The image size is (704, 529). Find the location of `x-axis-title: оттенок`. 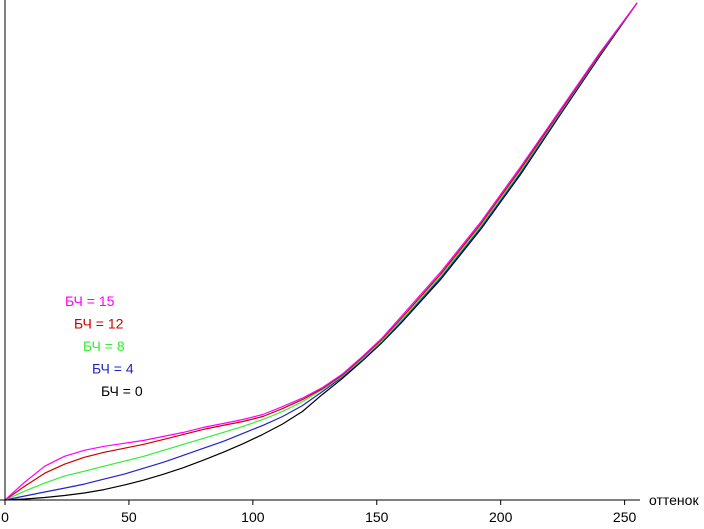

x-axis-title: оттенок is located at coordinates (674, 500).